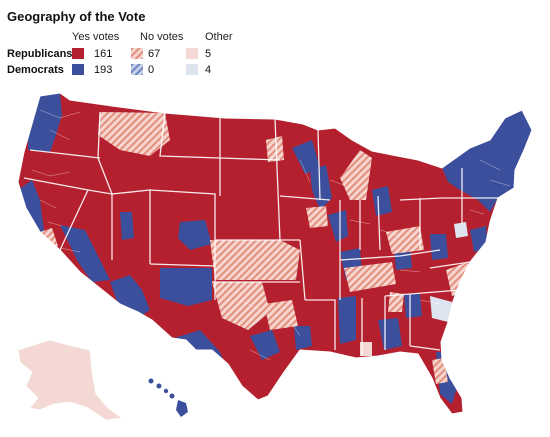 The height and width of the screenshot is (437, 550). I want to click on swatch-dem-other, so click(192, 69).